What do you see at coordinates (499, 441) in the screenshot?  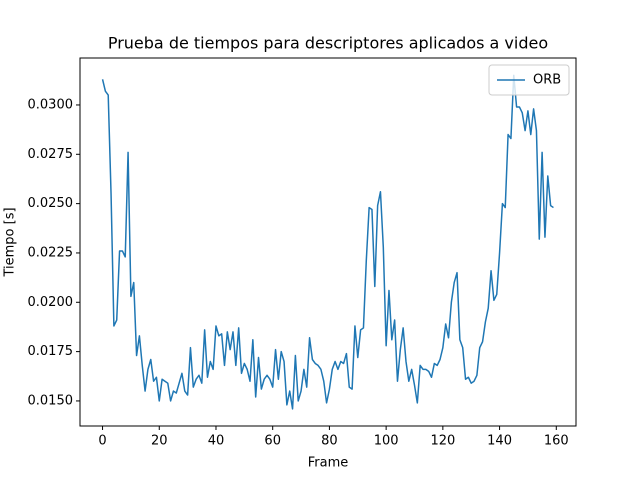 I see `x-tick-label: 140` at bounding box center [499, 441].